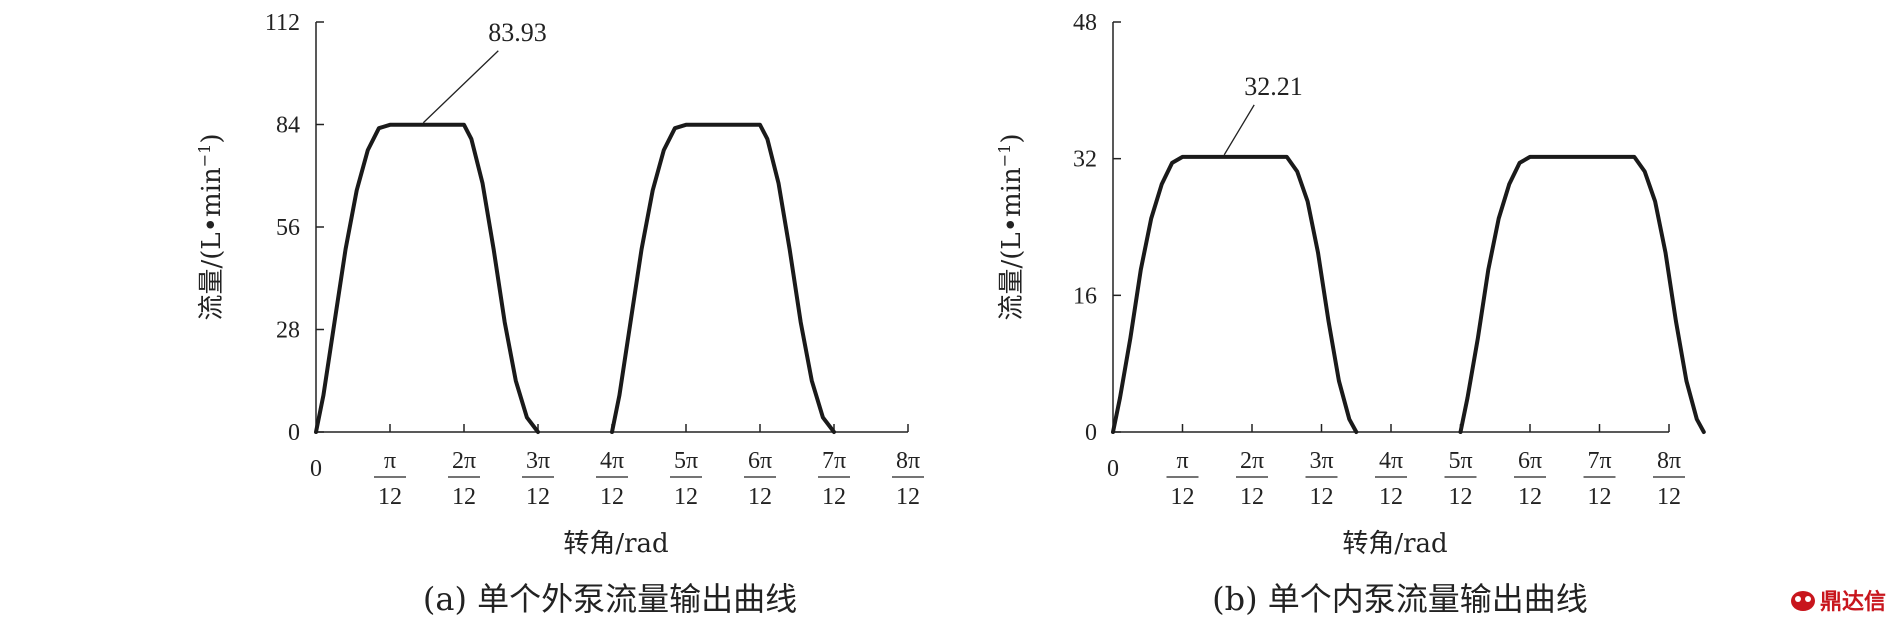 This screenshot has height=624, width=1891. I want to click on watermark: 鼎达信, so click(1838, 602).